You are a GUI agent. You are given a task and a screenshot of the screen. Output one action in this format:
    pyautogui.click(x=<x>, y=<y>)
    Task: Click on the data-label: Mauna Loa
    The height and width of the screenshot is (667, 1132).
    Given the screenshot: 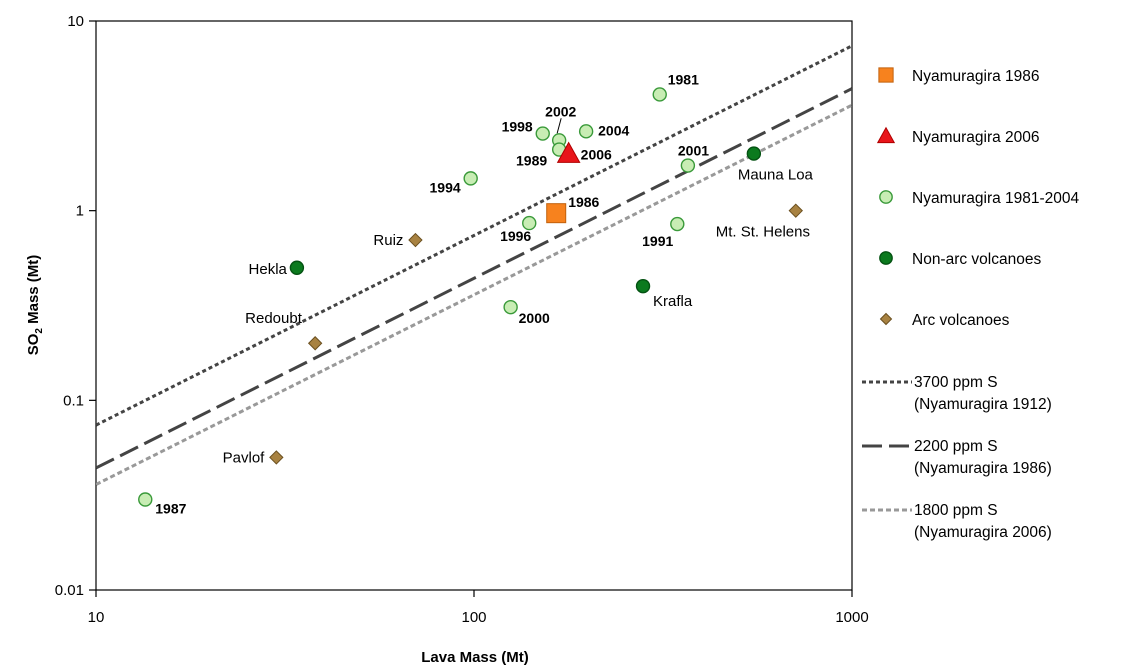 What is the action you would take?
    pyautogui.click(x=776, y=175)
    